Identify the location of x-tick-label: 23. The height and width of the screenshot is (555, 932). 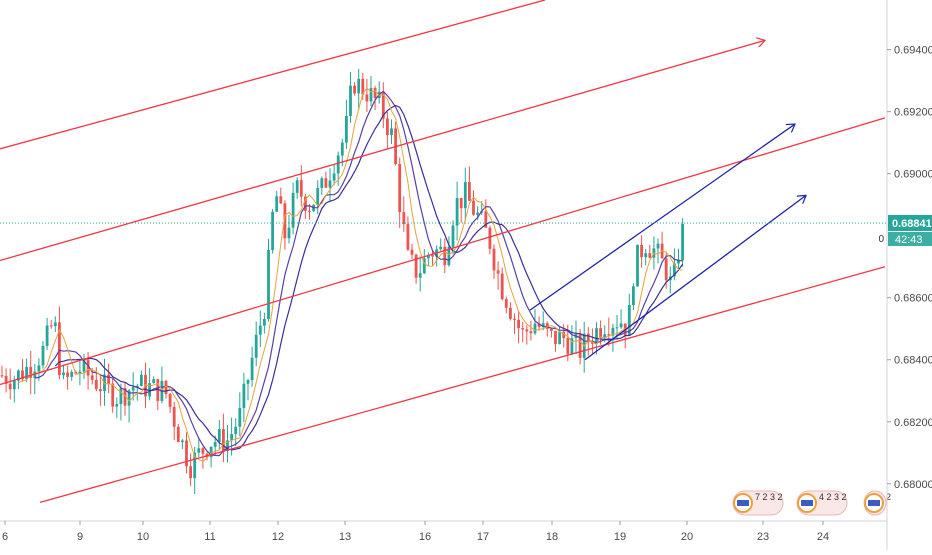
(763, 537).